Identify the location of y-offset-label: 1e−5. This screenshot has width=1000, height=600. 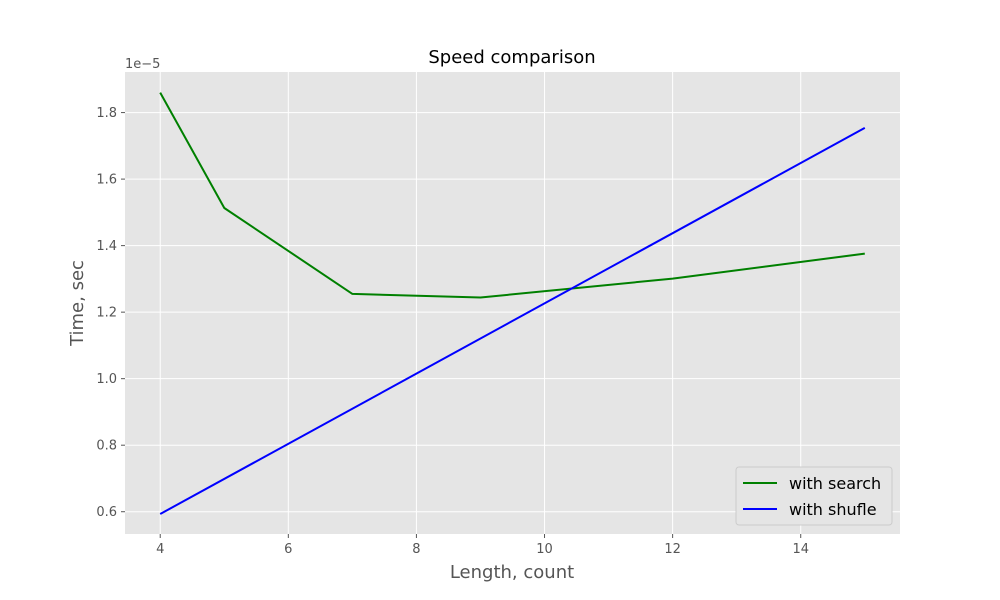
(142, 64).